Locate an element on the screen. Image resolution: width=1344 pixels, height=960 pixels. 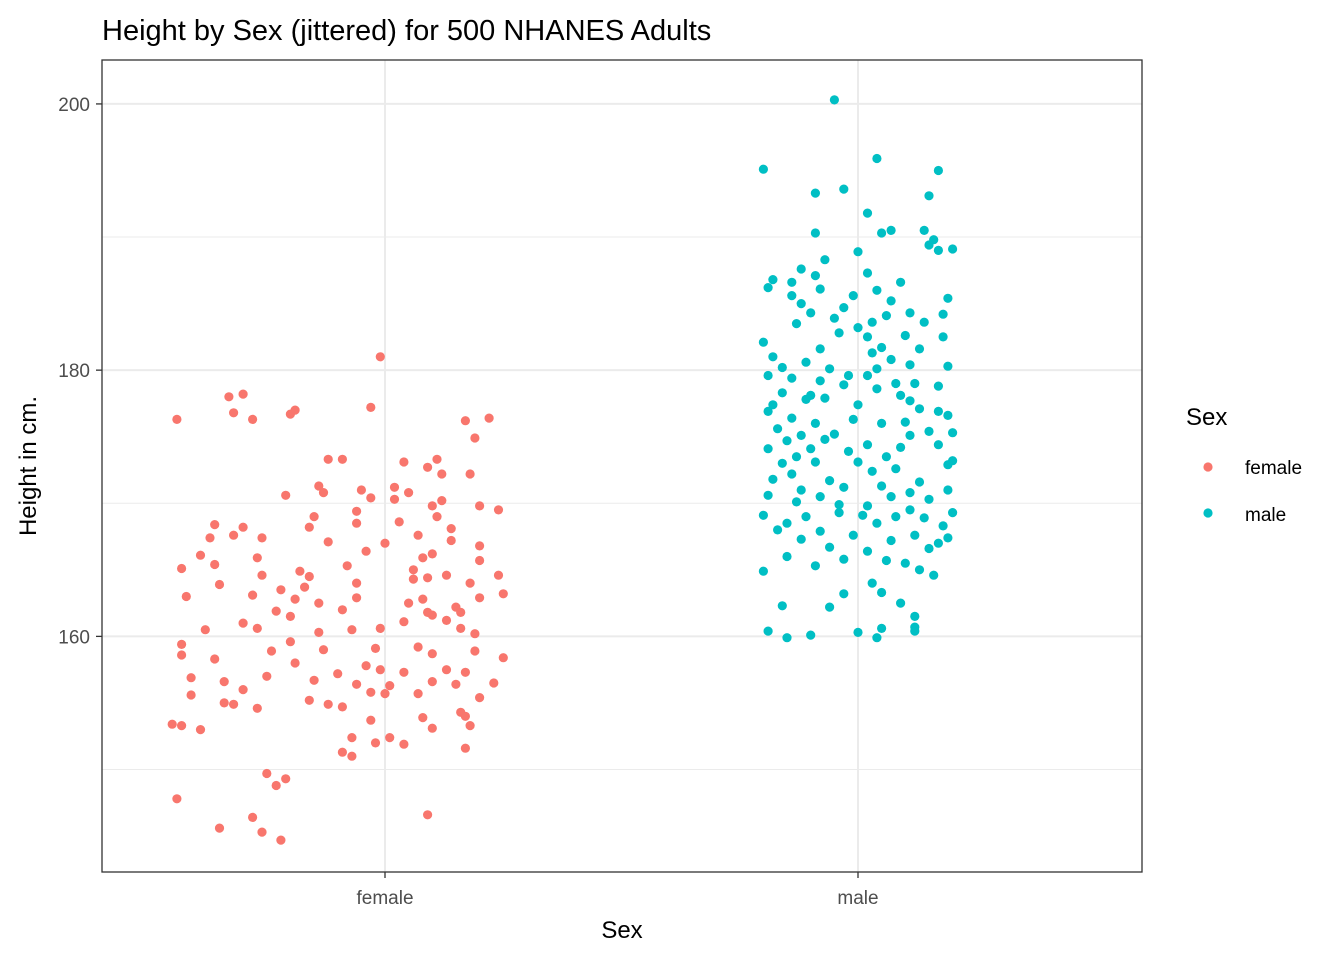
legend-key-male is located at coordinates (1208, 513).